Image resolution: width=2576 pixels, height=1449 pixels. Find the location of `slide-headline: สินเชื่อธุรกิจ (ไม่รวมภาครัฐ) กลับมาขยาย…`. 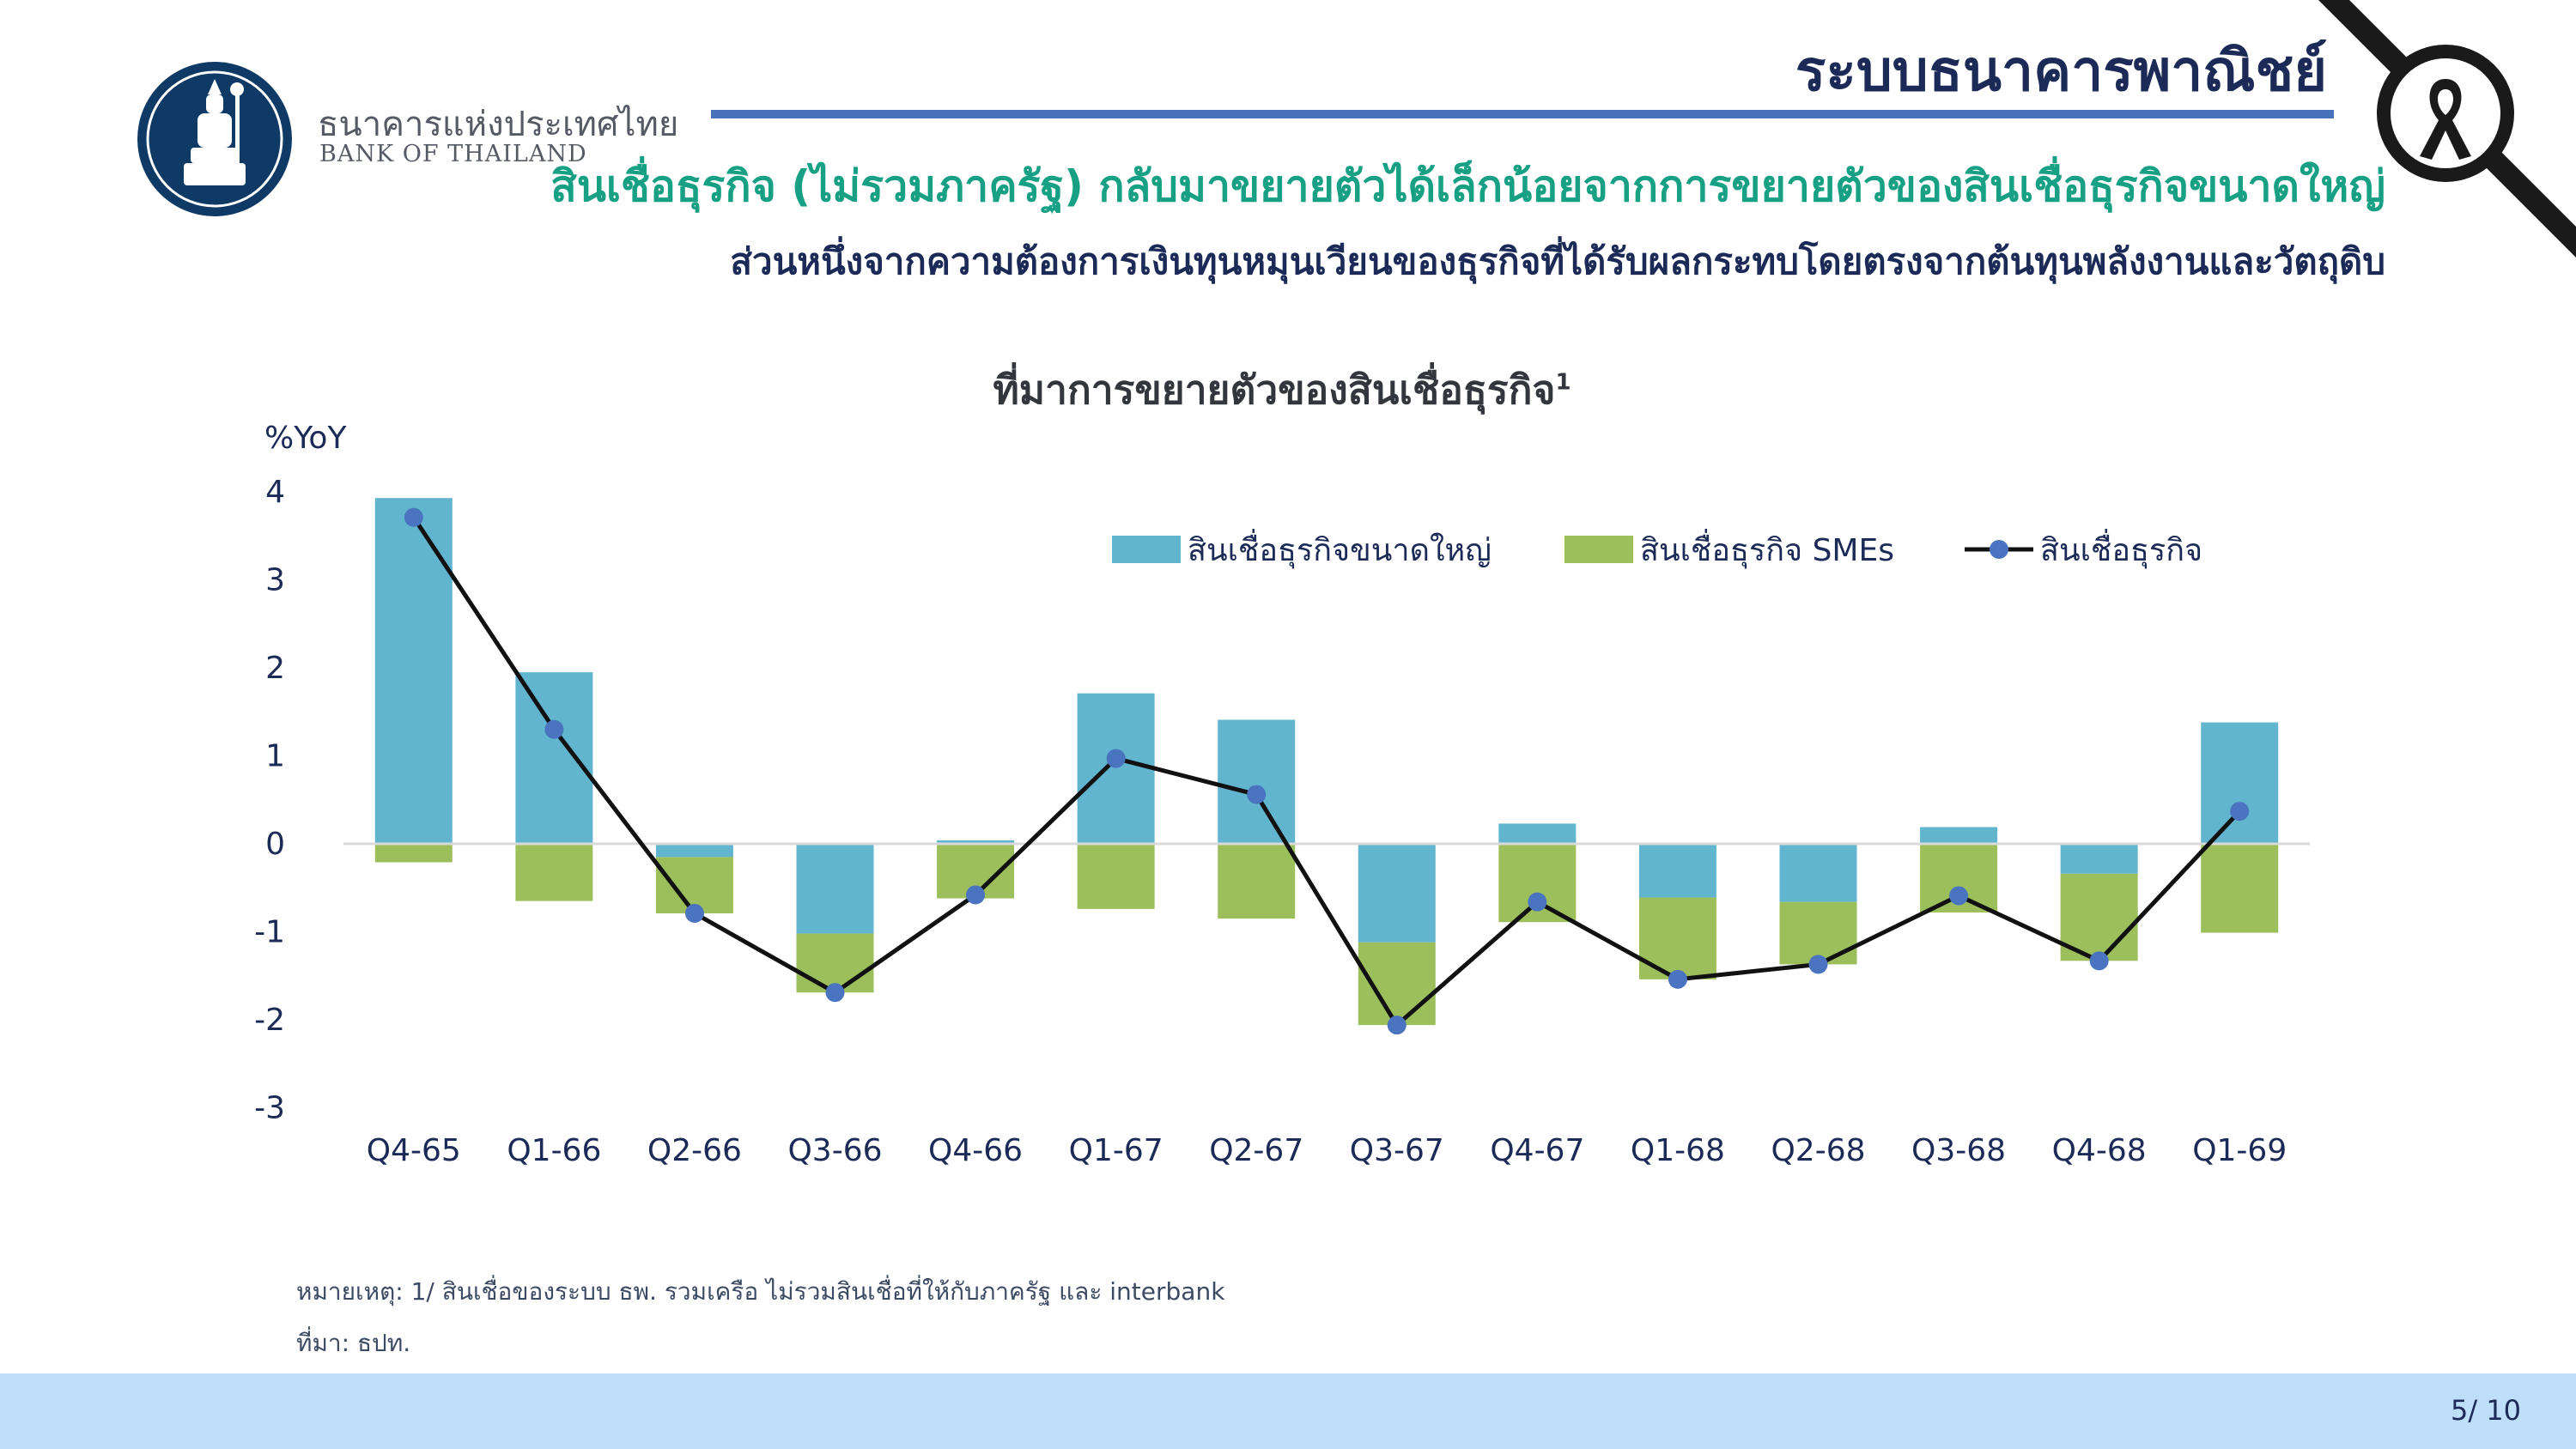

slide-headline: สินเชื่อธุรกิจ (ไม่รวมภาครัฐ) กลับมาขยาย… is located at coordinates (1467, 186).